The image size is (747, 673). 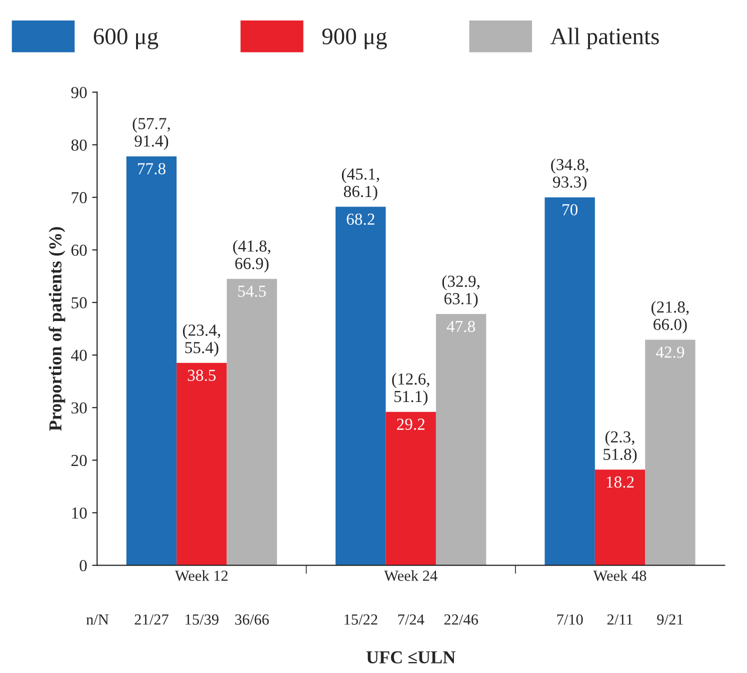 I want to click on text: 22/46, so click(x=461, y=619).